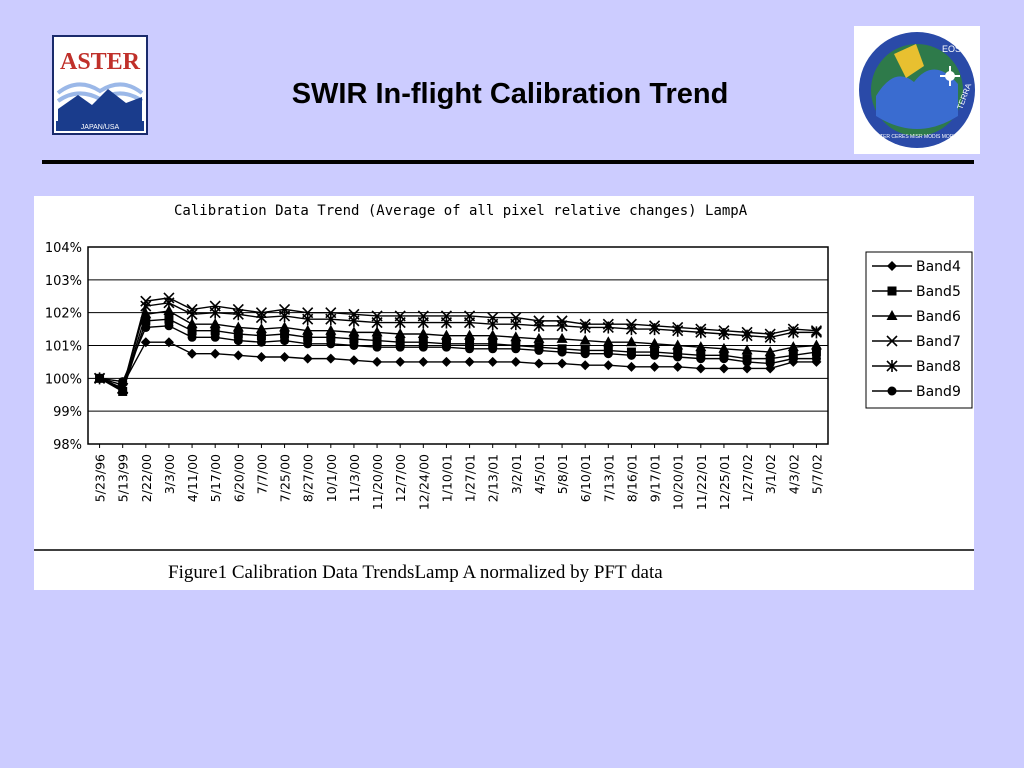 Image resolution: width=1024 pixels, height=768 pixels. I want to click on x-tick-label: 11/20/00, so click(377, 482).